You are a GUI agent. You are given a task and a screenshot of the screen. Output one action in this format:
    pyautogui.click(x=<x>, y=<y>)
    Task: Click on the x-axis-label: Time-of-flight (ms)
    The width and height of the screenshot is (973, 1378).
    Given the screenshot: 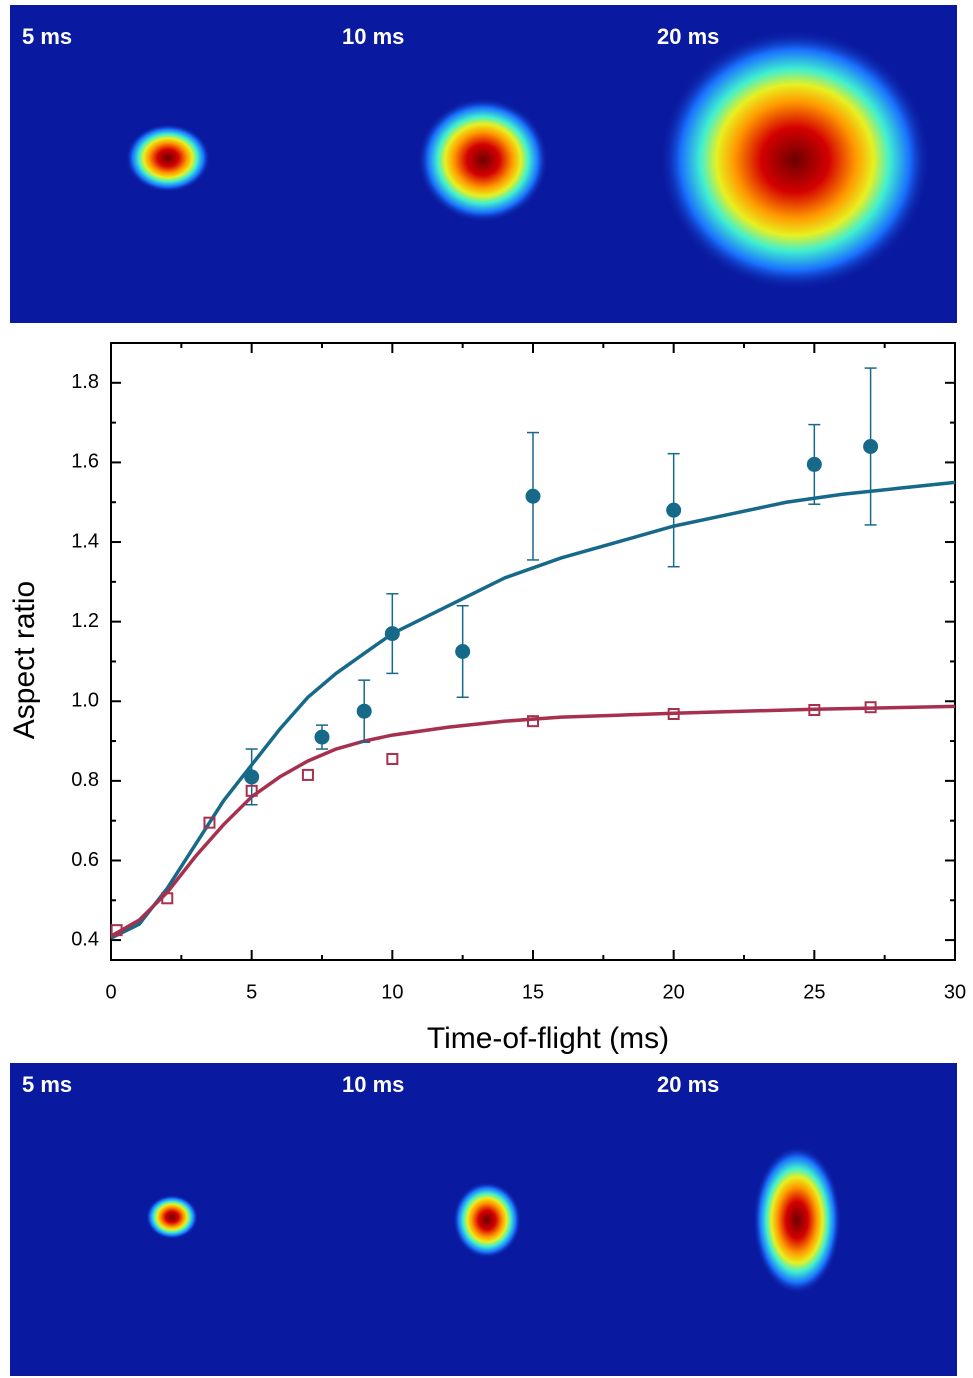 What is the action you would take?
    pyautogui.click(x=548, y=1038)
    